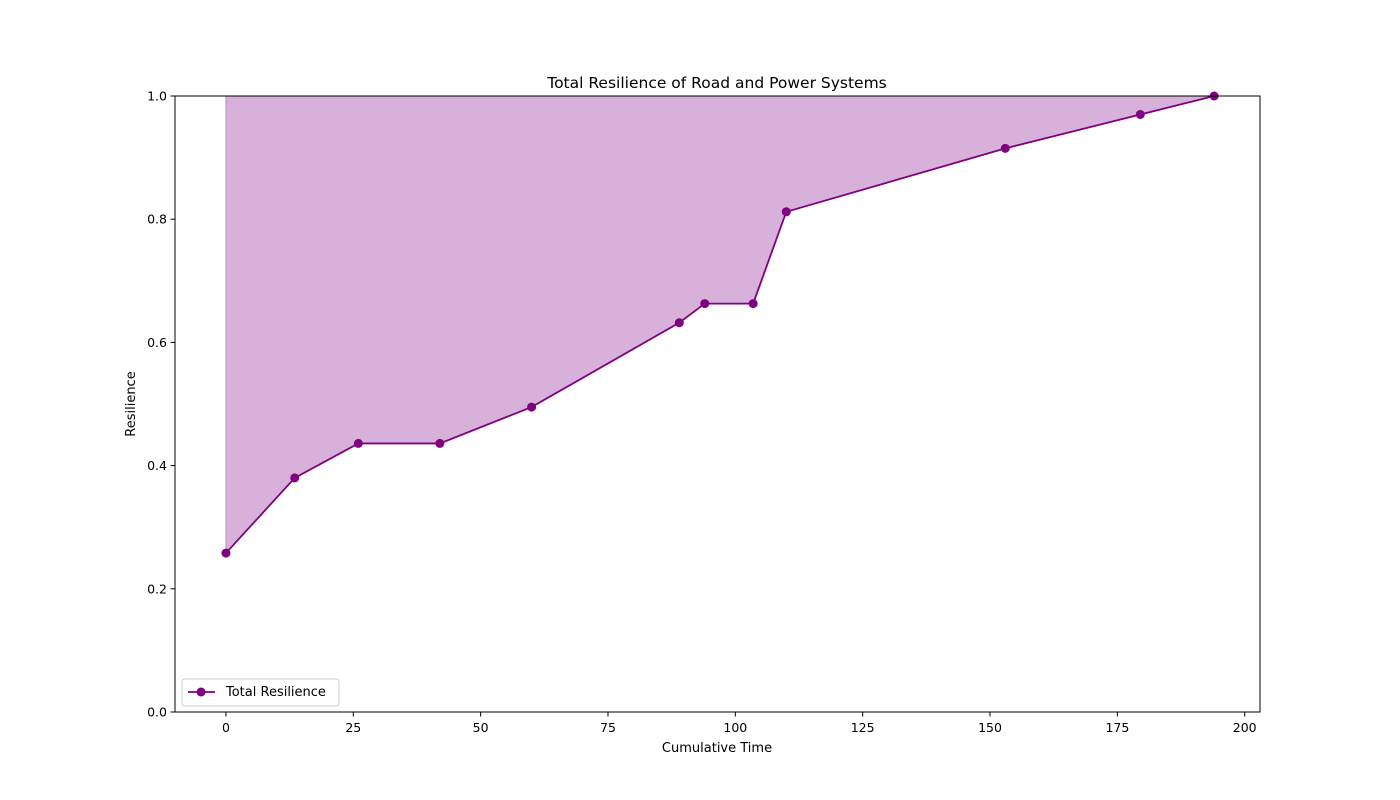  Describe the element at coordinates (990, 727) in the screenshot. I see `x-tick-label: 150` at that location.